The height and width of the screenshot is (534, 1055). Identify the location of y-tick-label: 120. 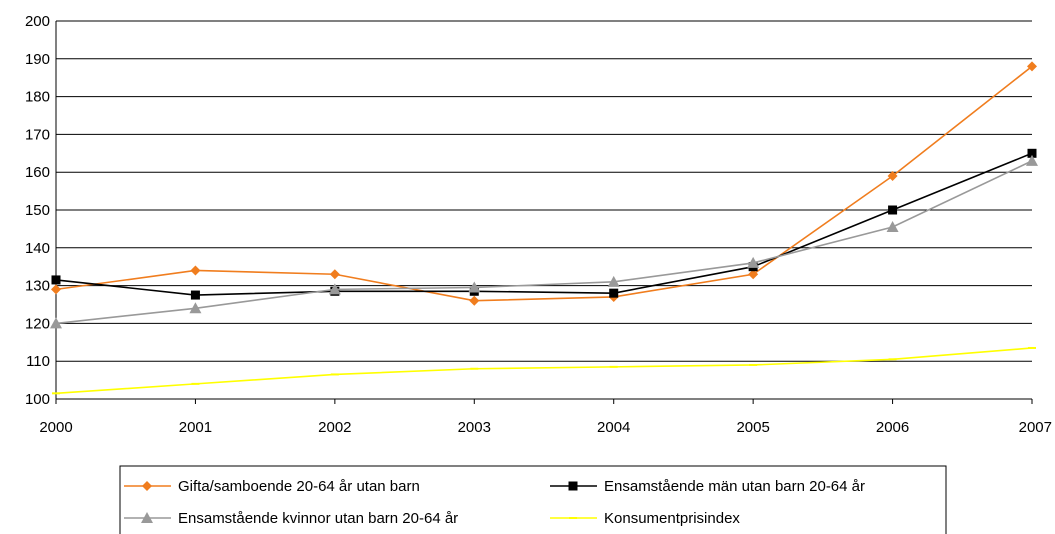
(37, 323).